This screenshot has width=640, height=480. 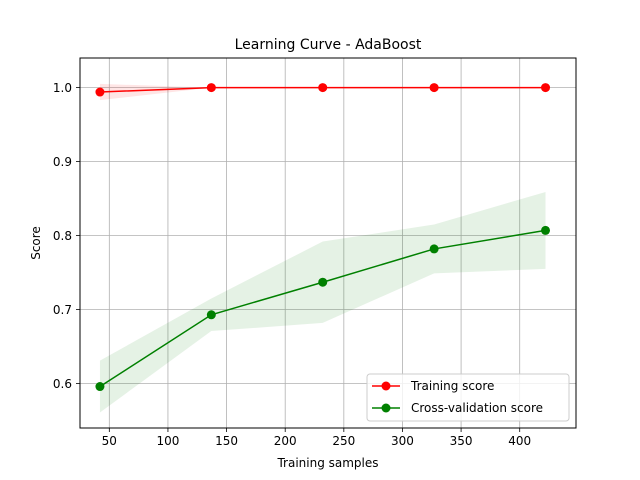 I want to click on x-tick-label: 400, so click(x=519, y=441).